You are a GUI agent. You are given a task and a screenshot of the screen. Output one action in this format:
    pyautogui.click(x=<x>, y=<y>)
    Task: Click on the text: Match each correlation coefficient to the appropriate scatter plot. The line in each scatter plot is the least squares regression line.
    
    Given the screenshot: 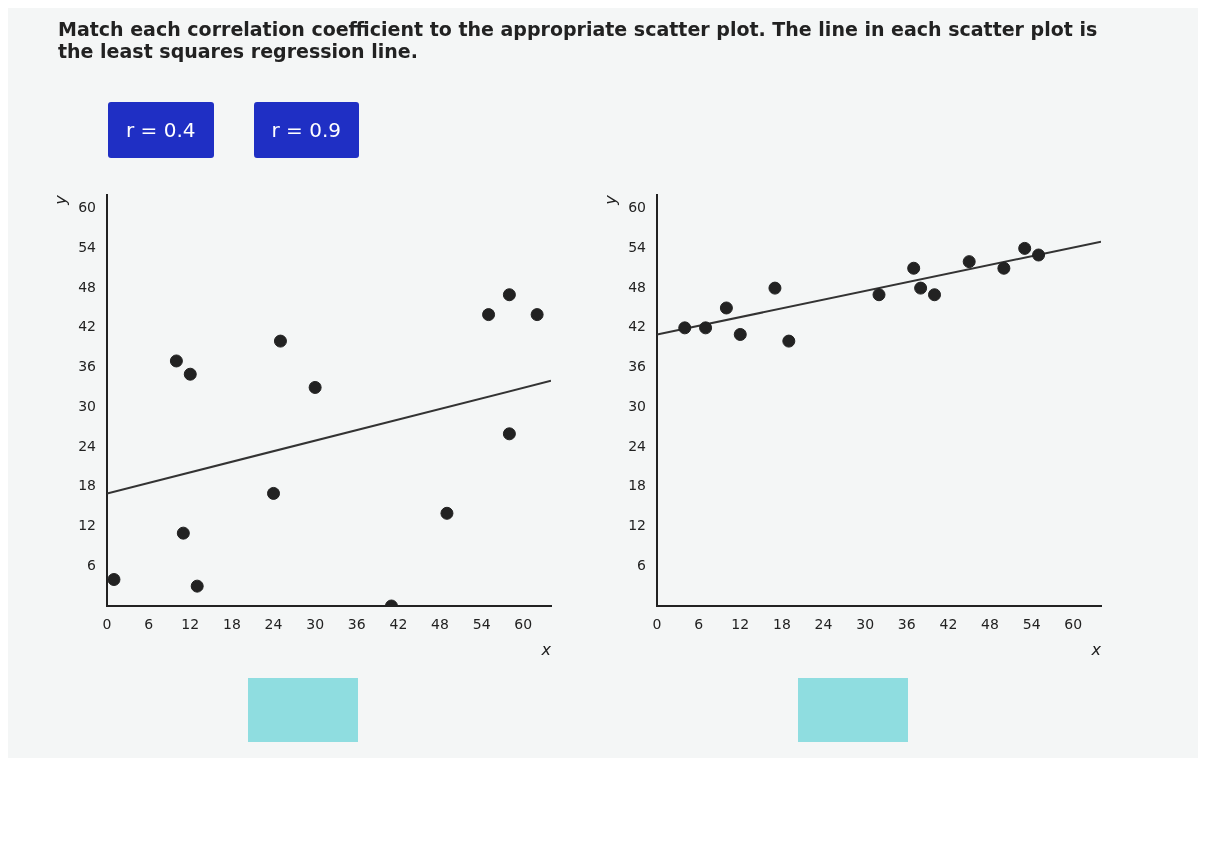 What is the action you would take?
    pyautogui.click(x=578, y=40)
    